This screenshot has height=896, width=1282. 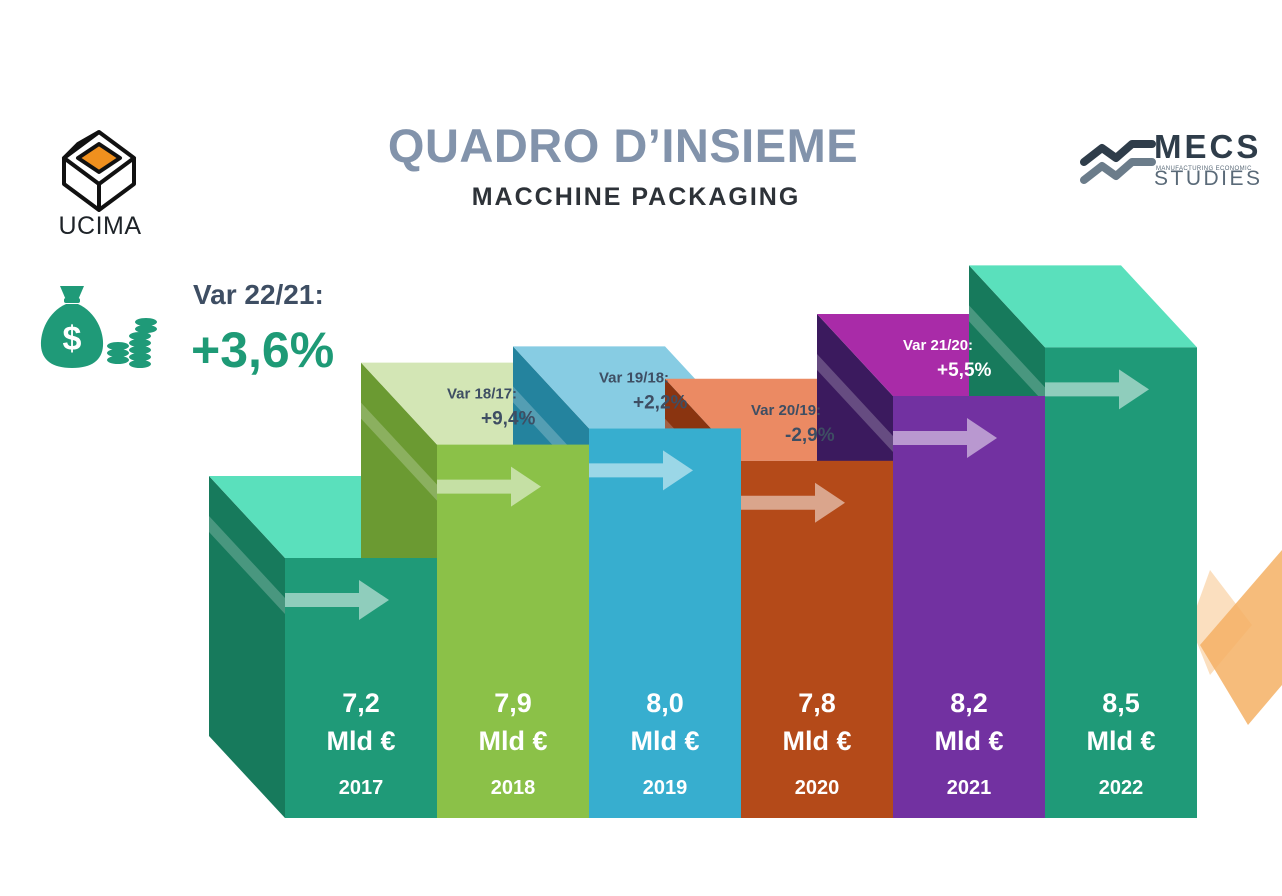 What do you see at coordinates (258, 294) in the screenshot?
I see `highlight-label: Var 22/21:` at bounding box center [258, 294].